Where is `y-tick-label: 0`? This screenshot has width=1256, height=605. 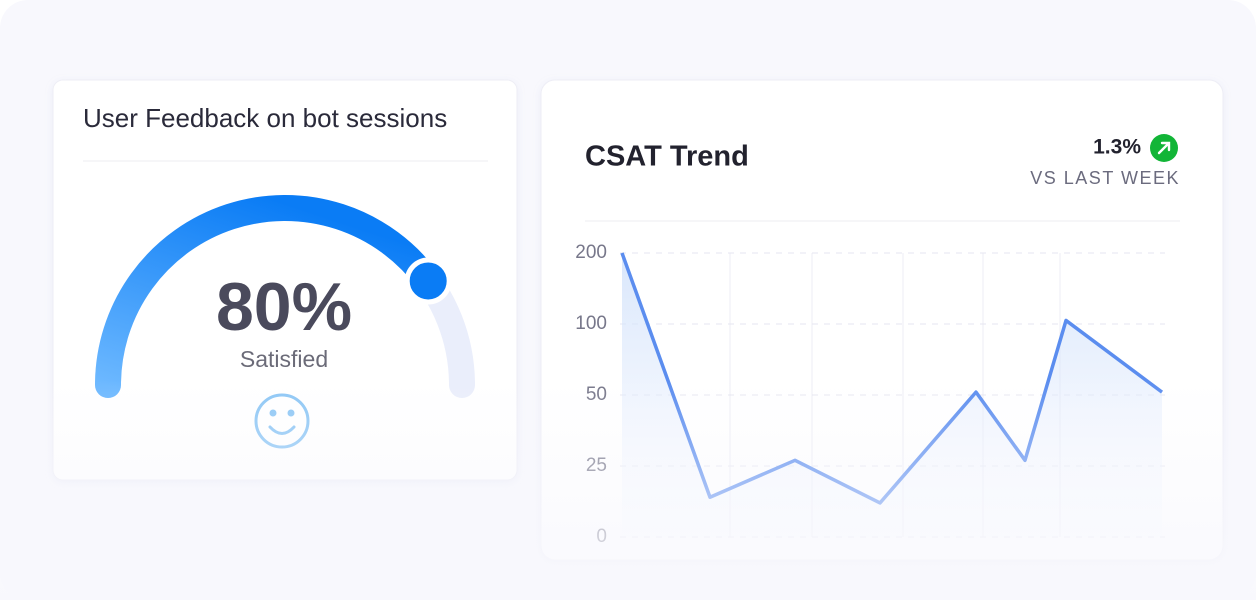
y-tick-label: 0 is located at coordinates (601, 536).